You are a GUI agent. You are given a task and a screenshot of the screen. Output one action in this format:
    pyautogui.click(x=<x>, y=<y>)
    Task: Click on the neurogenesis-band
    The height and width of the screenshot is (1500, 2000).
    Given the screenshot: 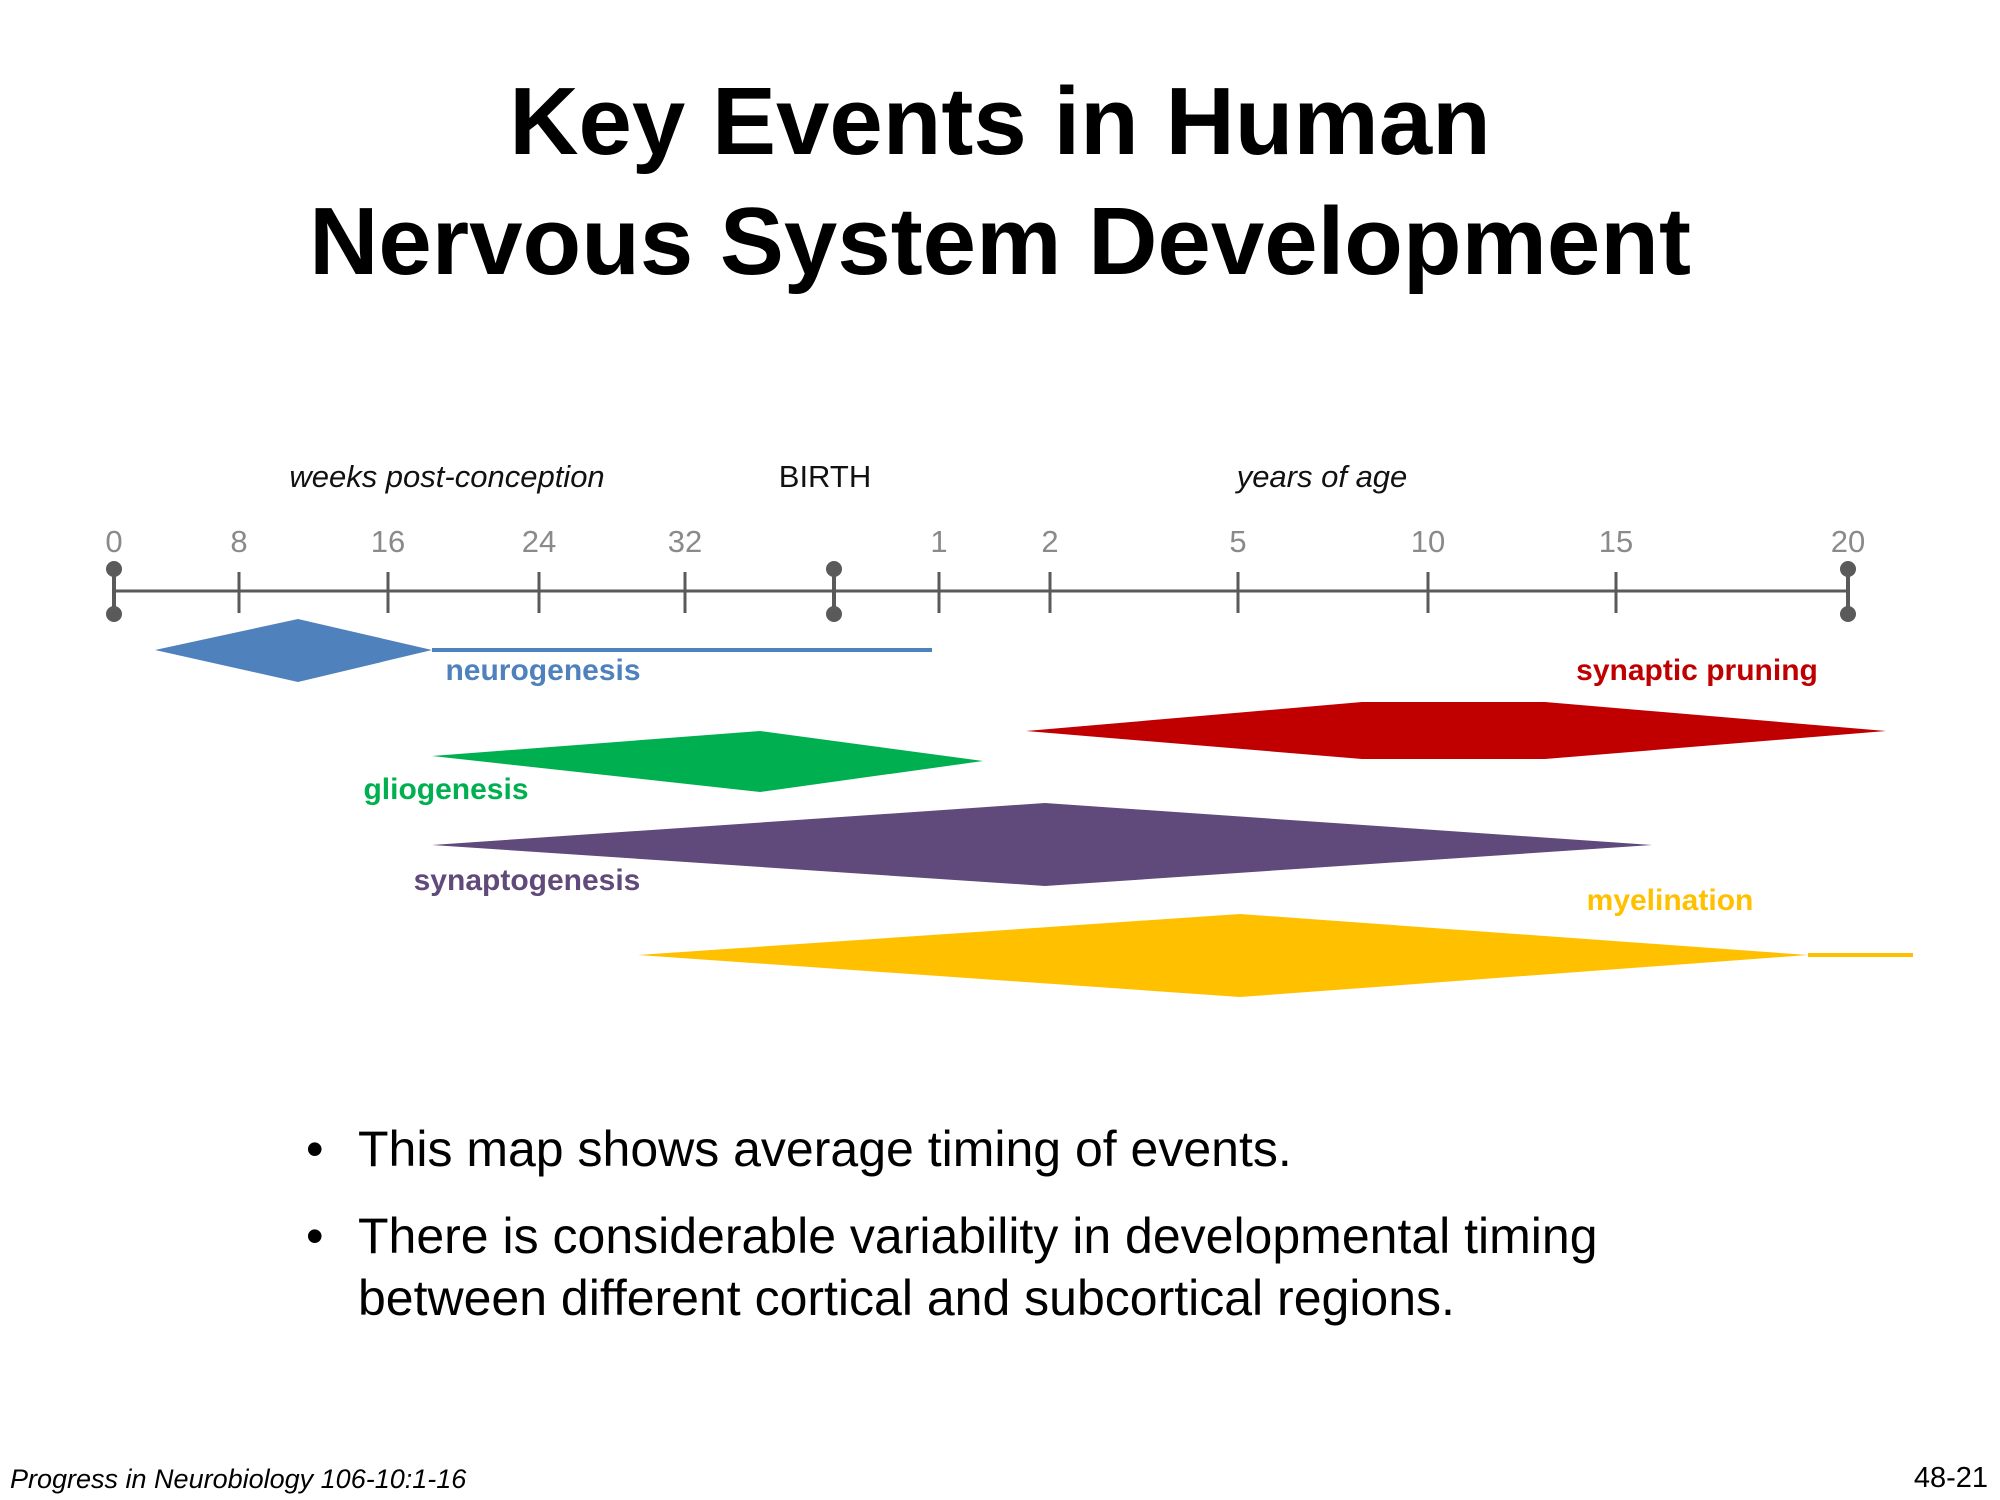 What is the action you would take?
    pyautogui.click(x=293, y=650)
    